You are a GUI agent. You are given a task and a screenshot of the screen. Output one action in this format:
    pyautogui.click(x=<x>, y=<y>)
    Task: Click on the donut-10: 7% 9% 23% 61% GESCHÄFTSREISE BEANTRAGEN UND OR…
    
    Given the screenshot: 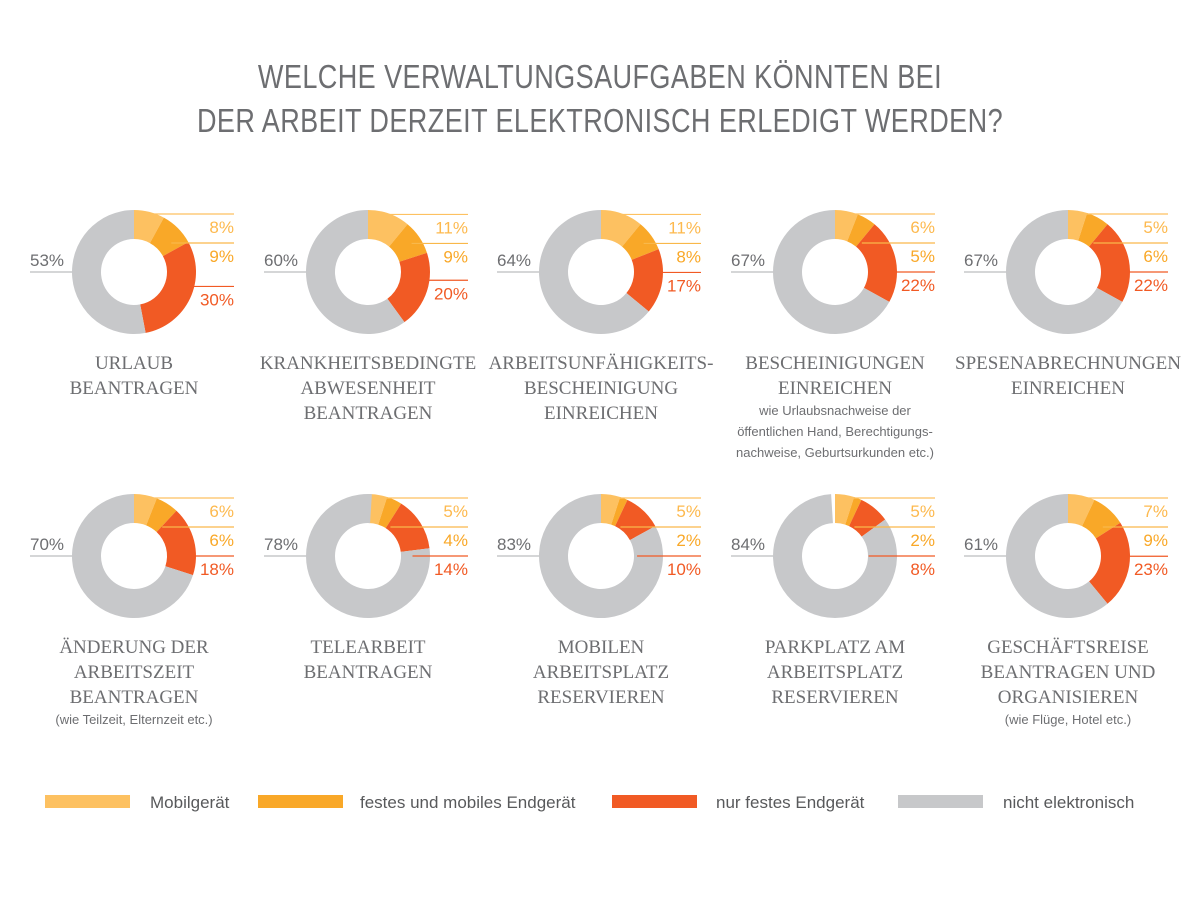 What is the action you would take?
    pyautogui.click(x=1066, y=610)
    